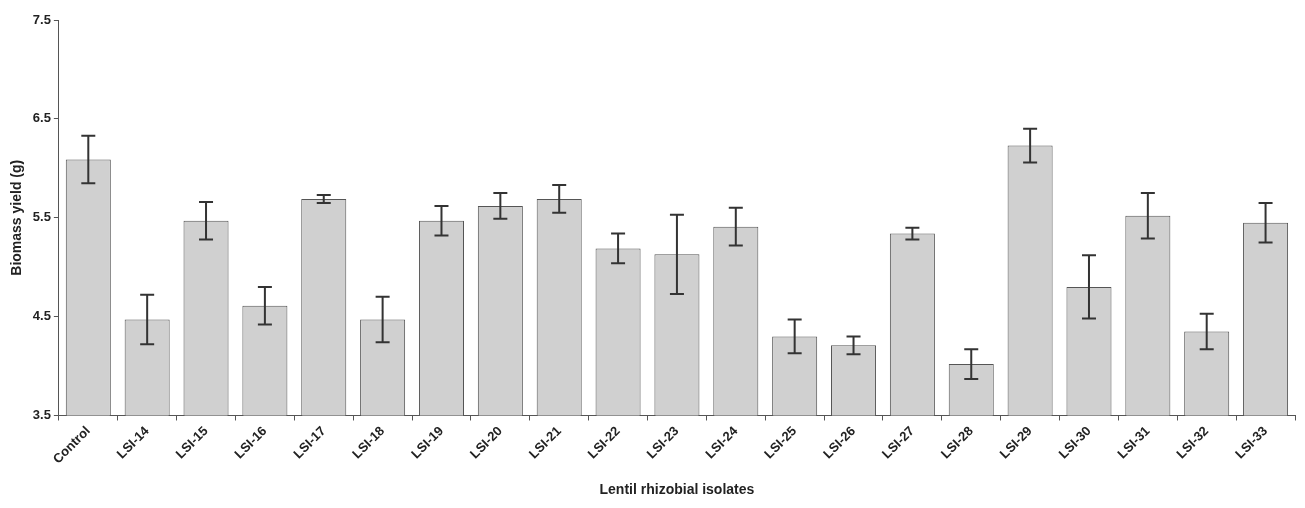 The width and height of the screenshot is (1305, 508). I want to click on y-tick-label: 5.5, so click(41, 217).